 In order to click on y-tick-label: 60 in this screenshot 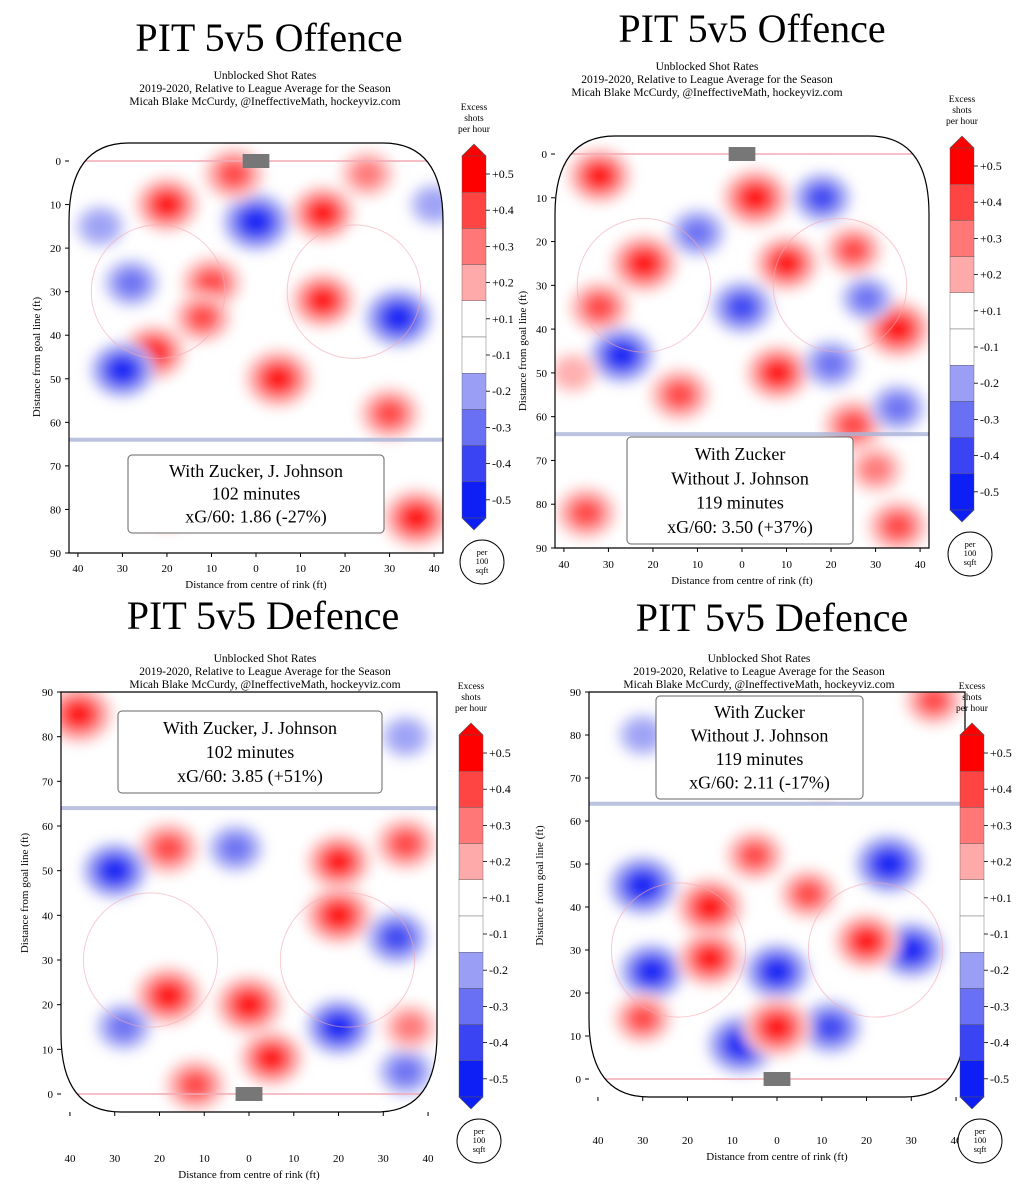, I will do `click(542, 418)`.